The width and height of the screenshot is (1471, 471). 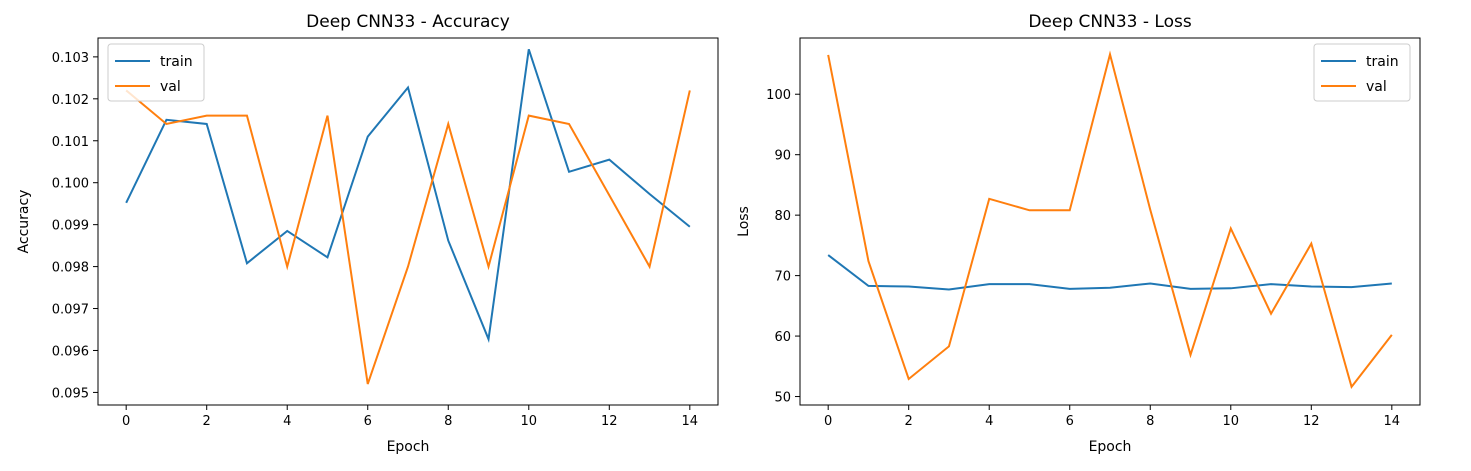 I want to click on y-tick-label: 0.098, so click(x=70, y=268).